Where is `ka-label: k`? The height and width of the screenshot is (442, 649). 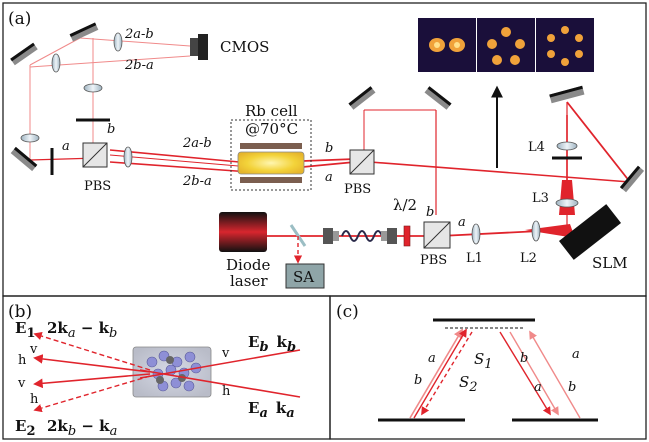
ka-label: k is located at coordinates (281, 408).